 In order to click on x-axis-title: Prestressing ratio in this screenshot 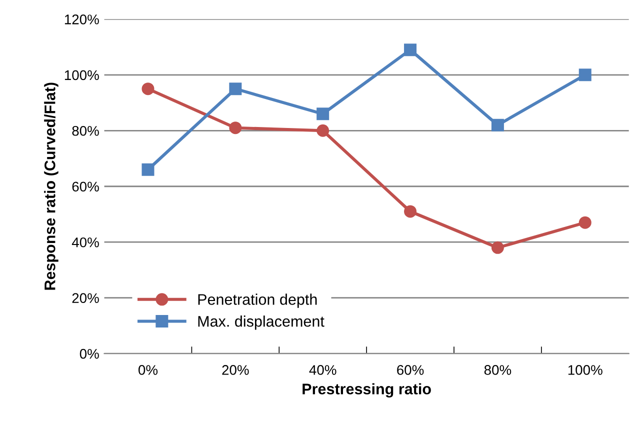, I will do `click(366, 390)`.